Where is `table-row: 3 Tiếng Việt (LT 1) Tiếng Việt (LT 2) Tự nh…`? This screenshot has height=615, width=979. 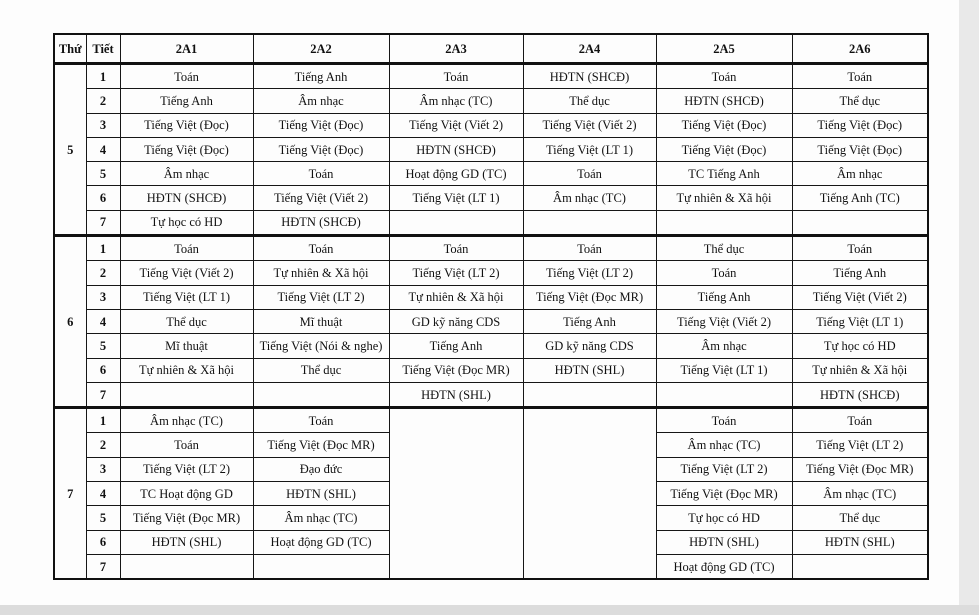 table-row: 3 Tiếng Việt (LT 1) Tiếng Việt (LT 2) Tự nh… is located at coordinates (491, 297).